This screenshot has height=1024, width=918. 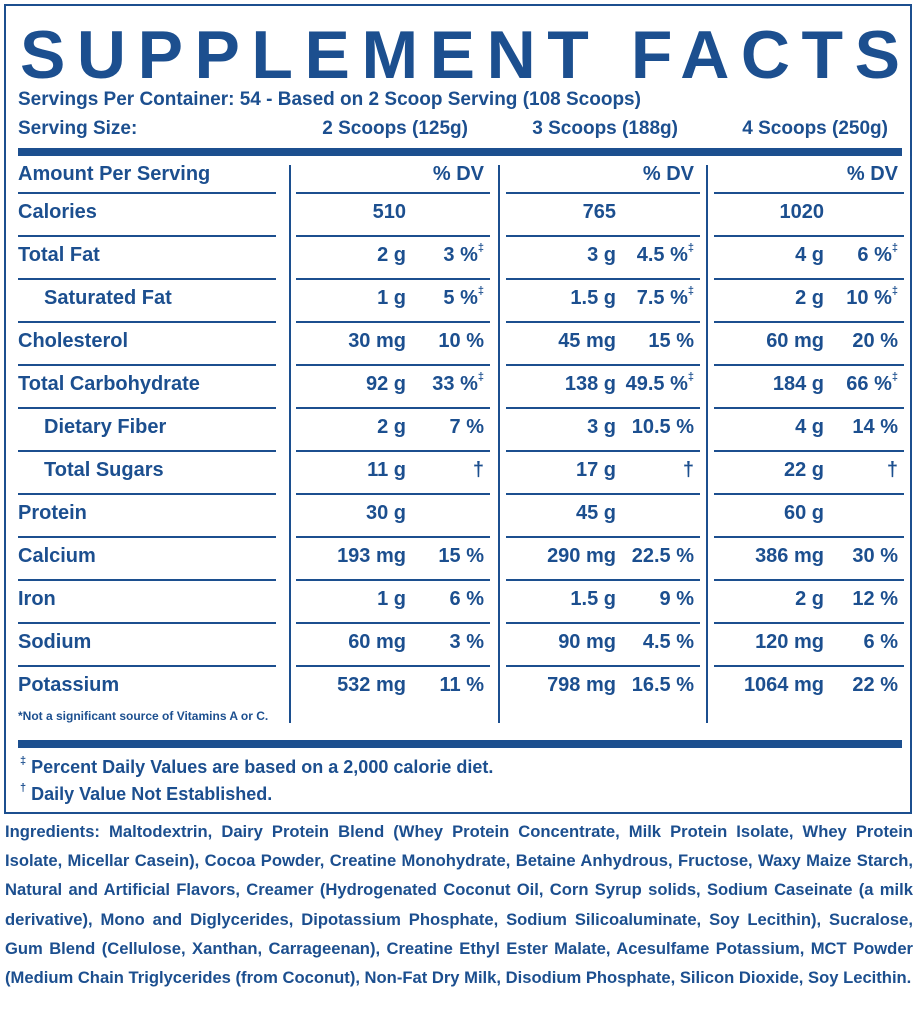 What do you see at coordinates (875, 341) in the screenshot?
I see `dv-text: 20 %` at bounding box center [875, 341].